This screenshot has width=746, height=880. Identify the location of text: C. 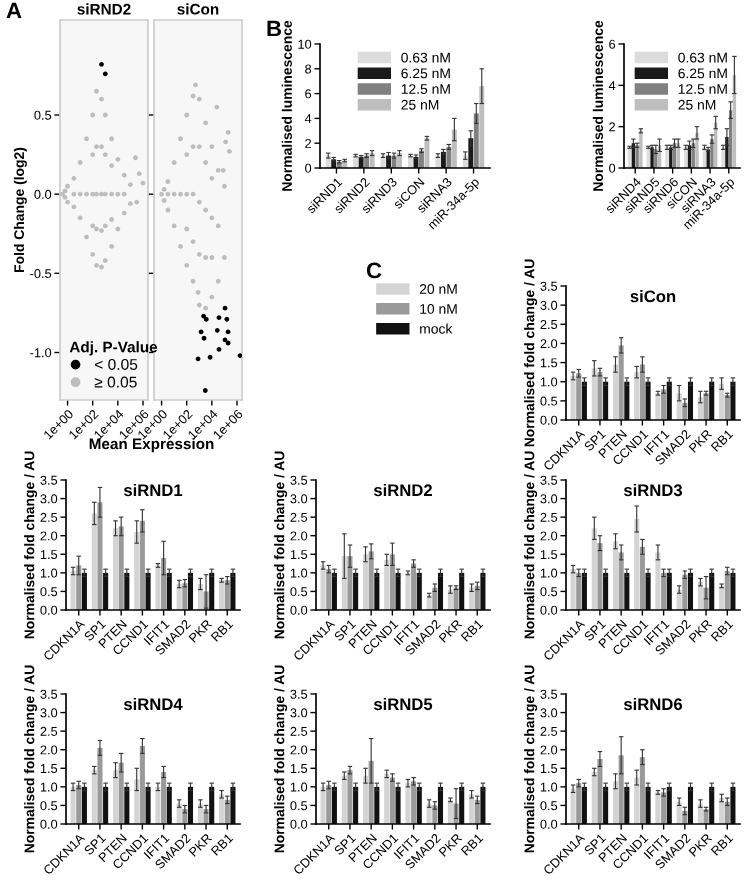
(374, 270).